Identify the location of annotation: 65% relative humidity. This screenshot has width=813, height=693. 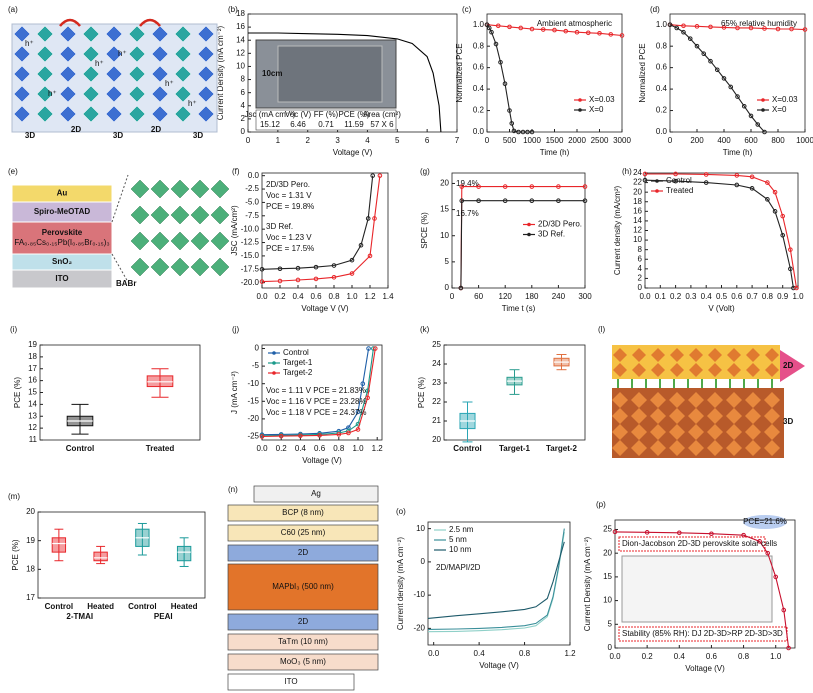
(759, 23).